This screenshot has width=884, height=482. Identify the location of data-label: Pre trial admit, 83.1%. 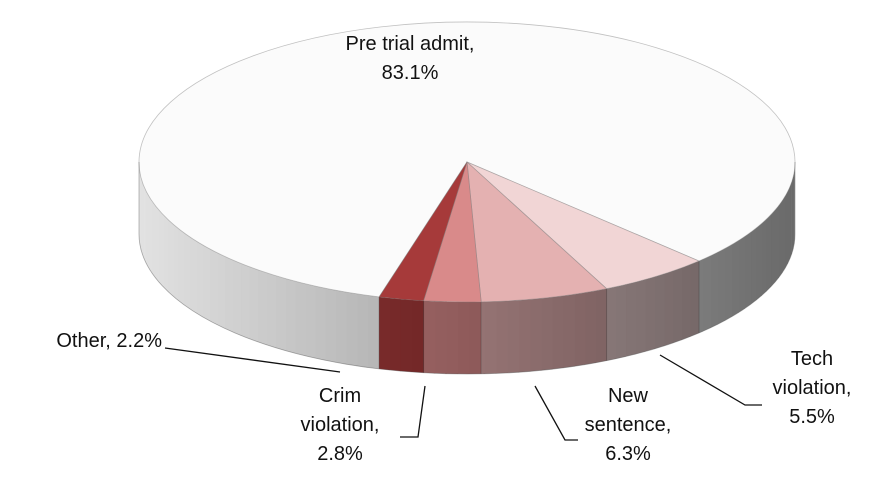
(410, 58).